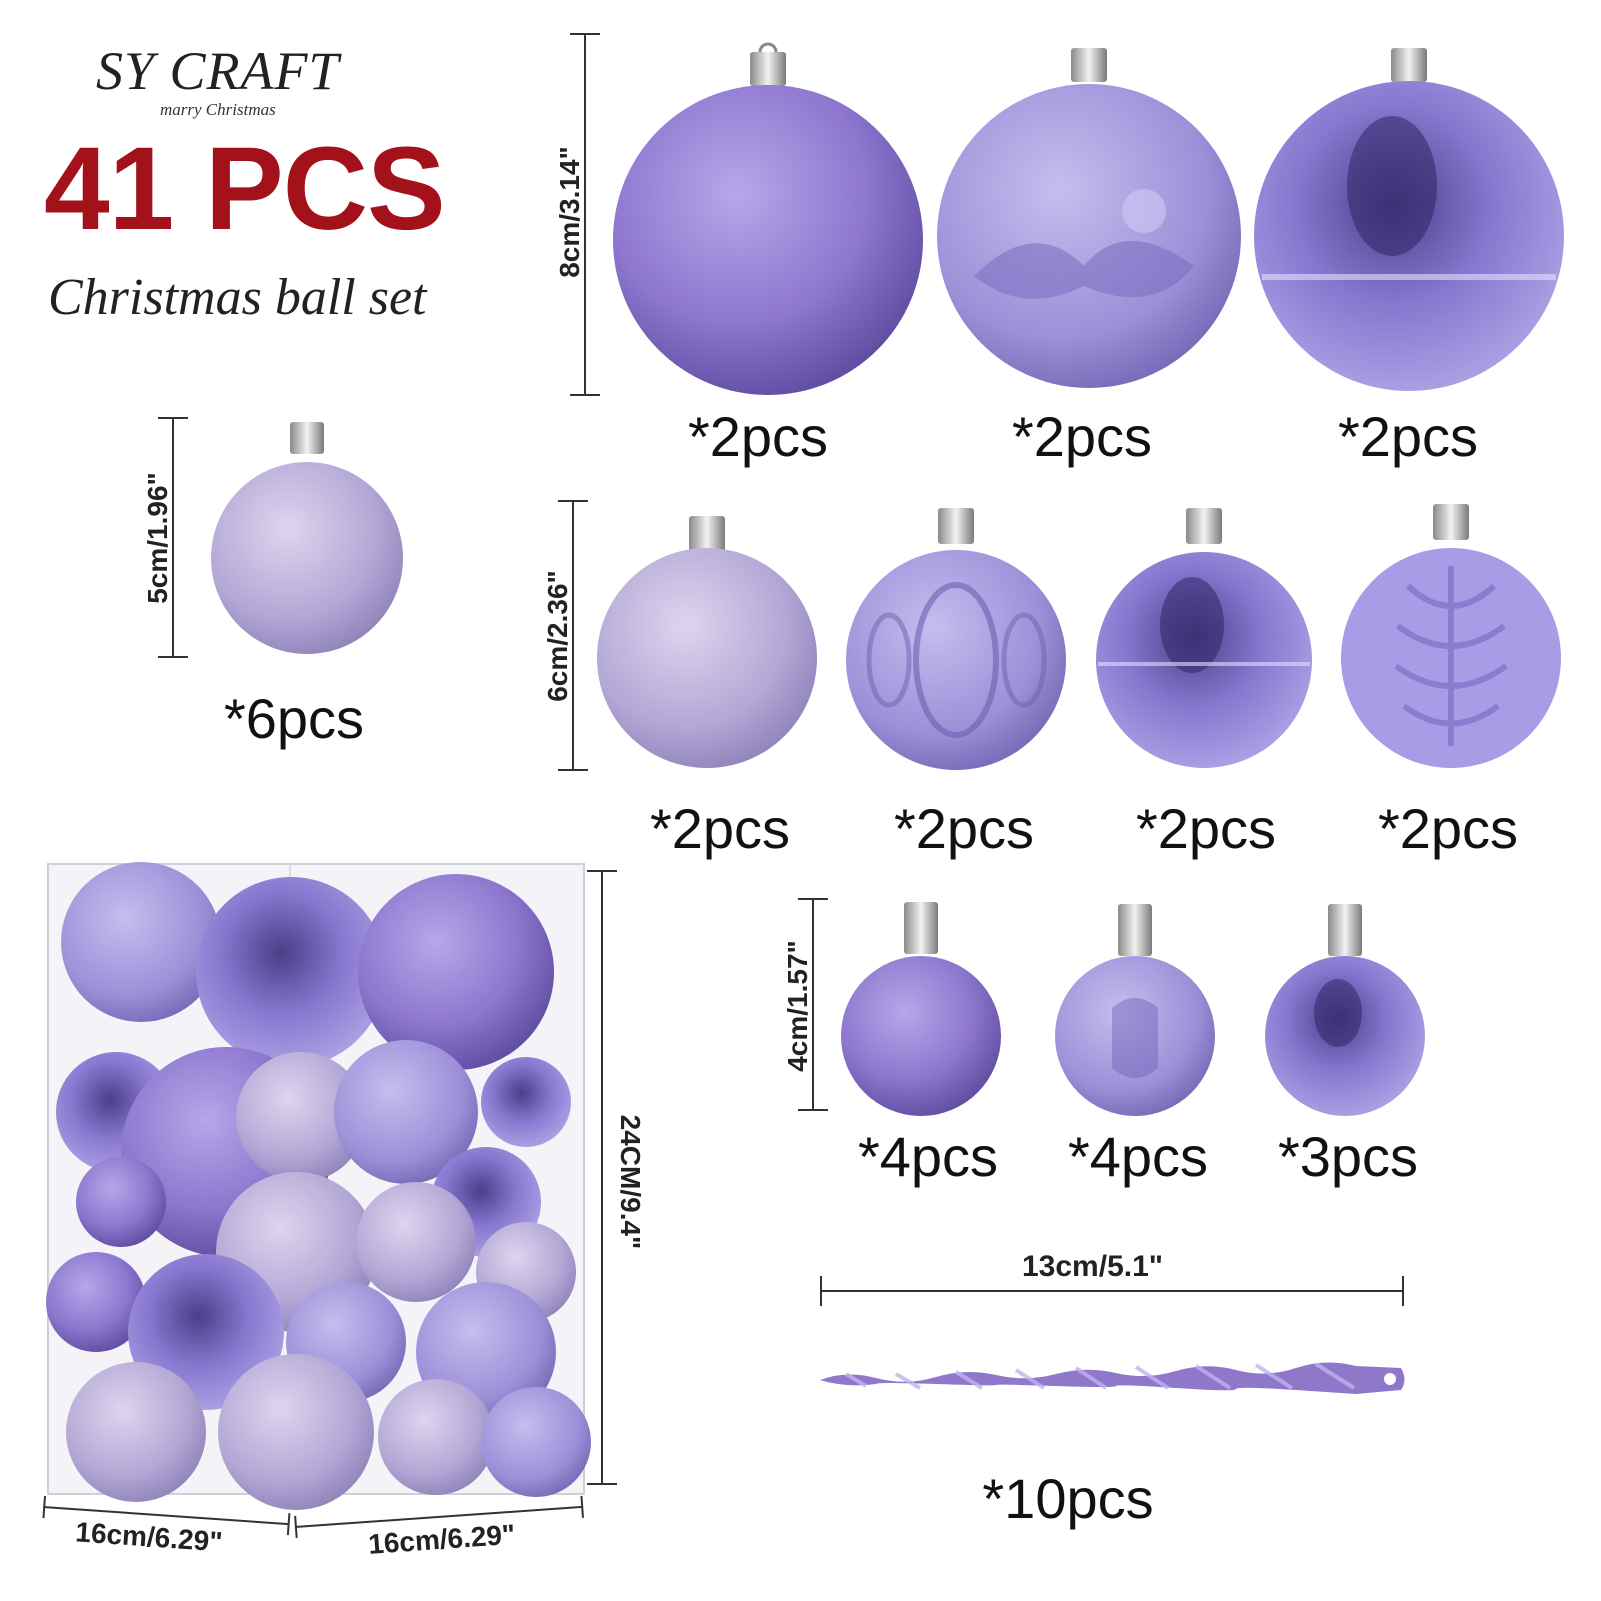  I want to click on dimension-line-box-height, so click(602, 1177).